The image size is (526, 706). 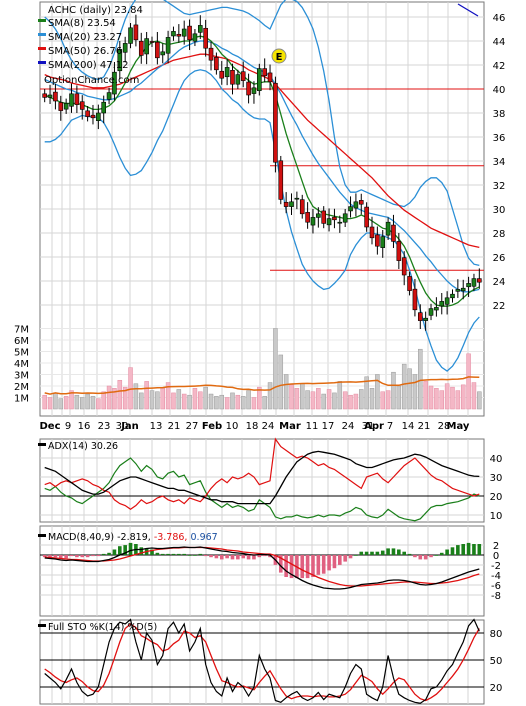 I want to click on macd-label: MACD(8,40,9) -2.819, -3.786, 0.967, so click(x=133, y=537).